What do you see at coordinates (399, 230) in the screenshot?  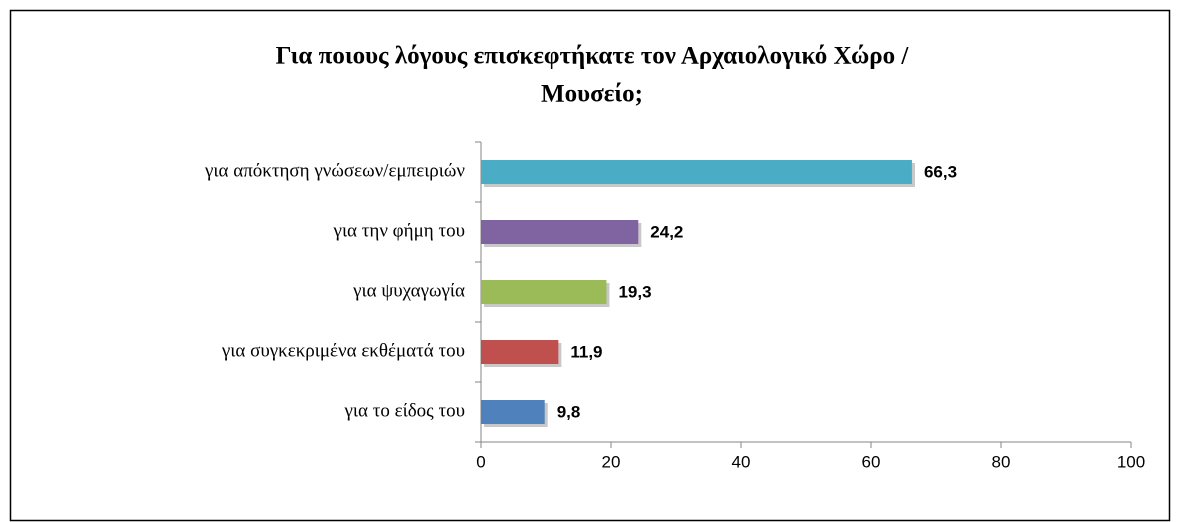 I see `y-tick-label: για την φήμη του` at bounding box center [399, 230].